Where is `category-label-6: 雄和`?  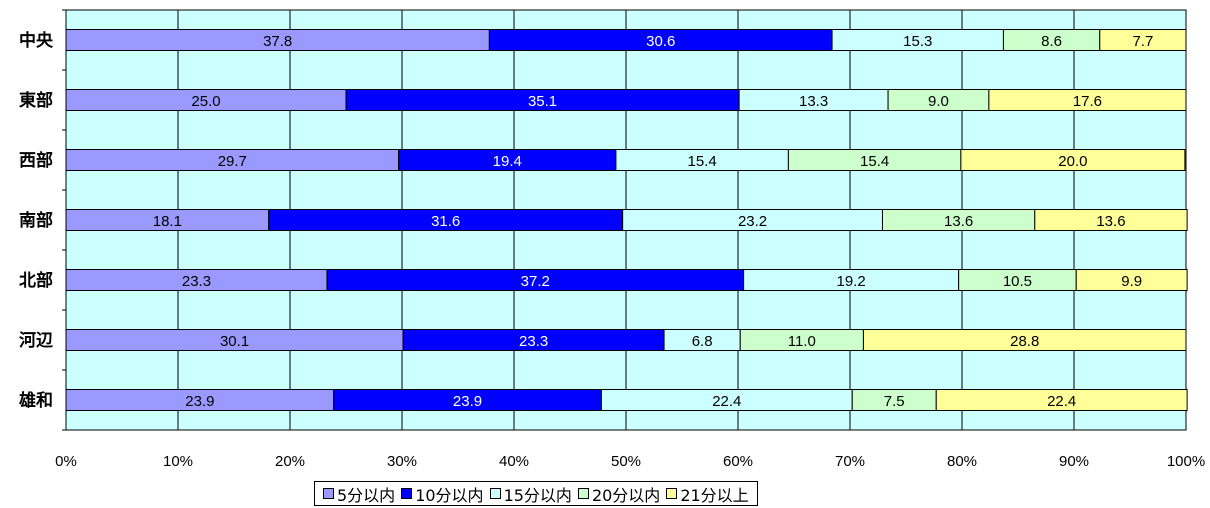
category-label-6: 雄和 is located at coordinates (35, 400).